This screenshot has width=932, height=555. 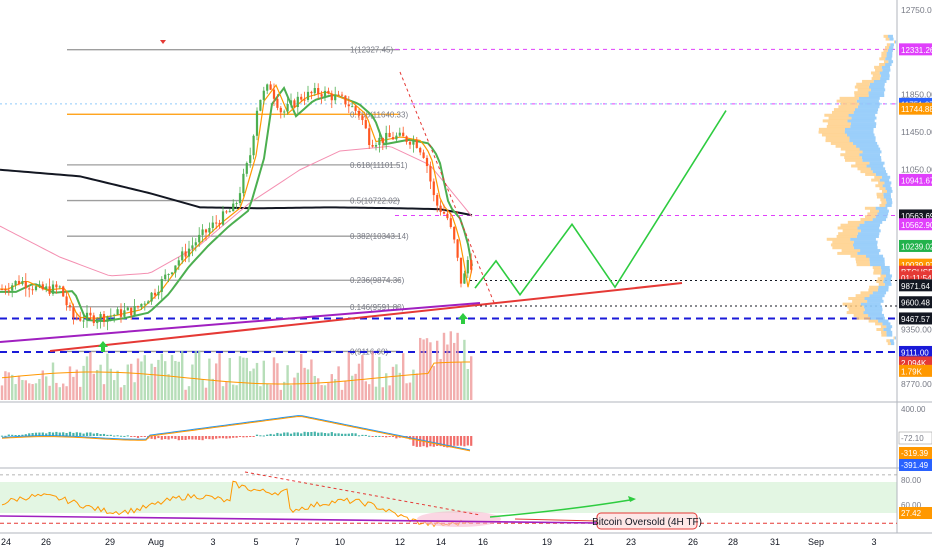 I want to click on red-trendline, so click(x=366, y=317).